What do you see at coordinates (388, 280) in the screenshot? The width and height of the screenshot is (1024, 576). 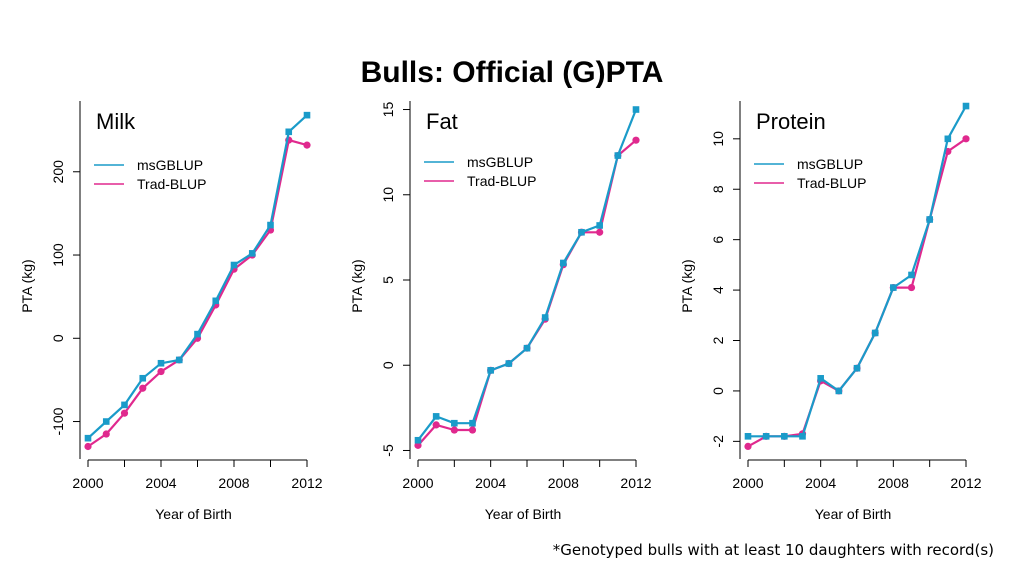 I see `y-tick-label: 5` at bounding box center [388, 280].